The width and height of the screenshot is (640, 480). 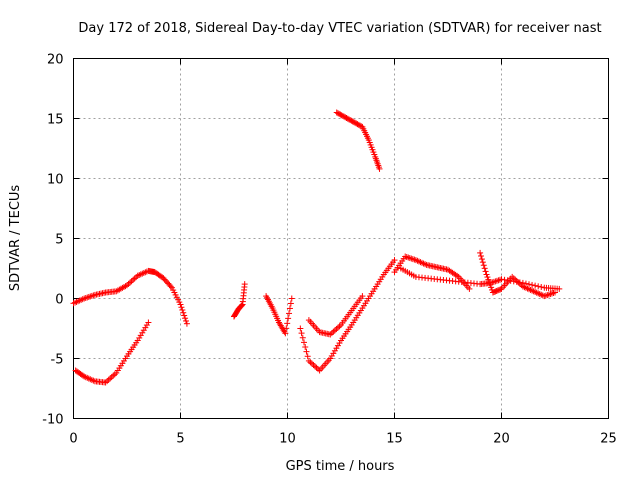 What do you see at coordinates (52, 420) in the screenshot?
I see `y-tick-label: -10` at bounding box center [52, 420].